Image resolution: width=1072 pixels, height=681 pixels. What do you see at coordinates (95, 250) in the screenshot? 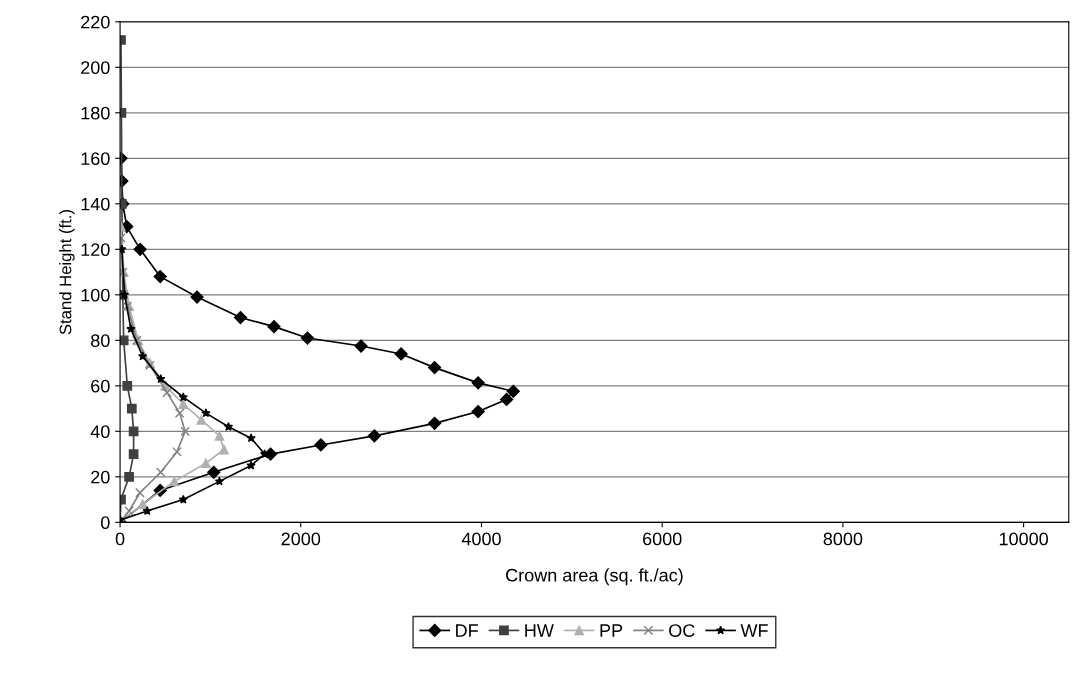
I see `y-tick-label: 120` at bounding box center [95, 250].